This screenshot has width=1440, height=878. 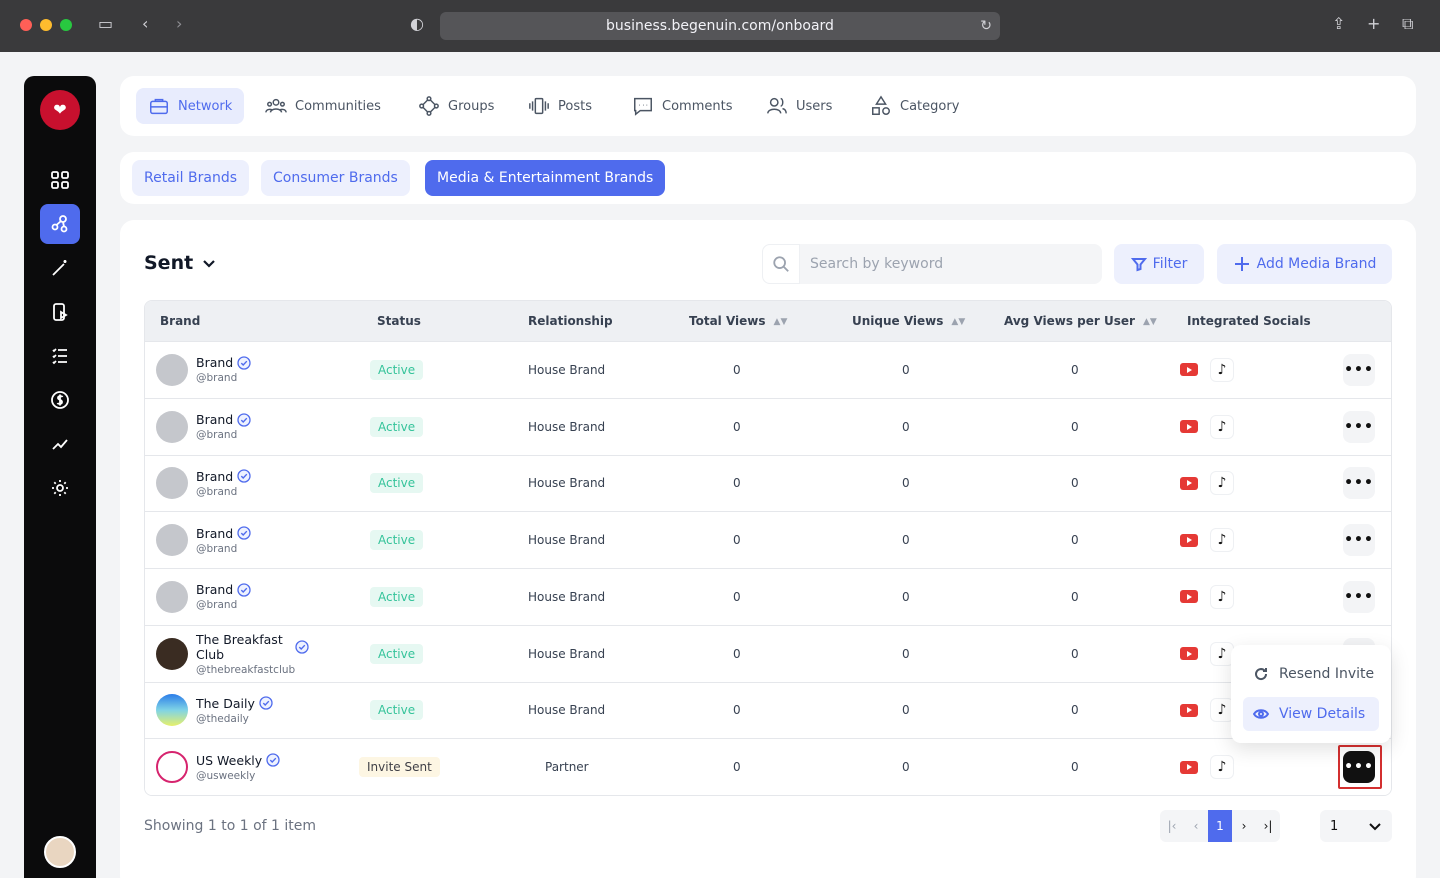 What do you see at coordinates (60, 268) in the screenshot?
I see `magic-wand-icon` at bounding box center [60, 268].